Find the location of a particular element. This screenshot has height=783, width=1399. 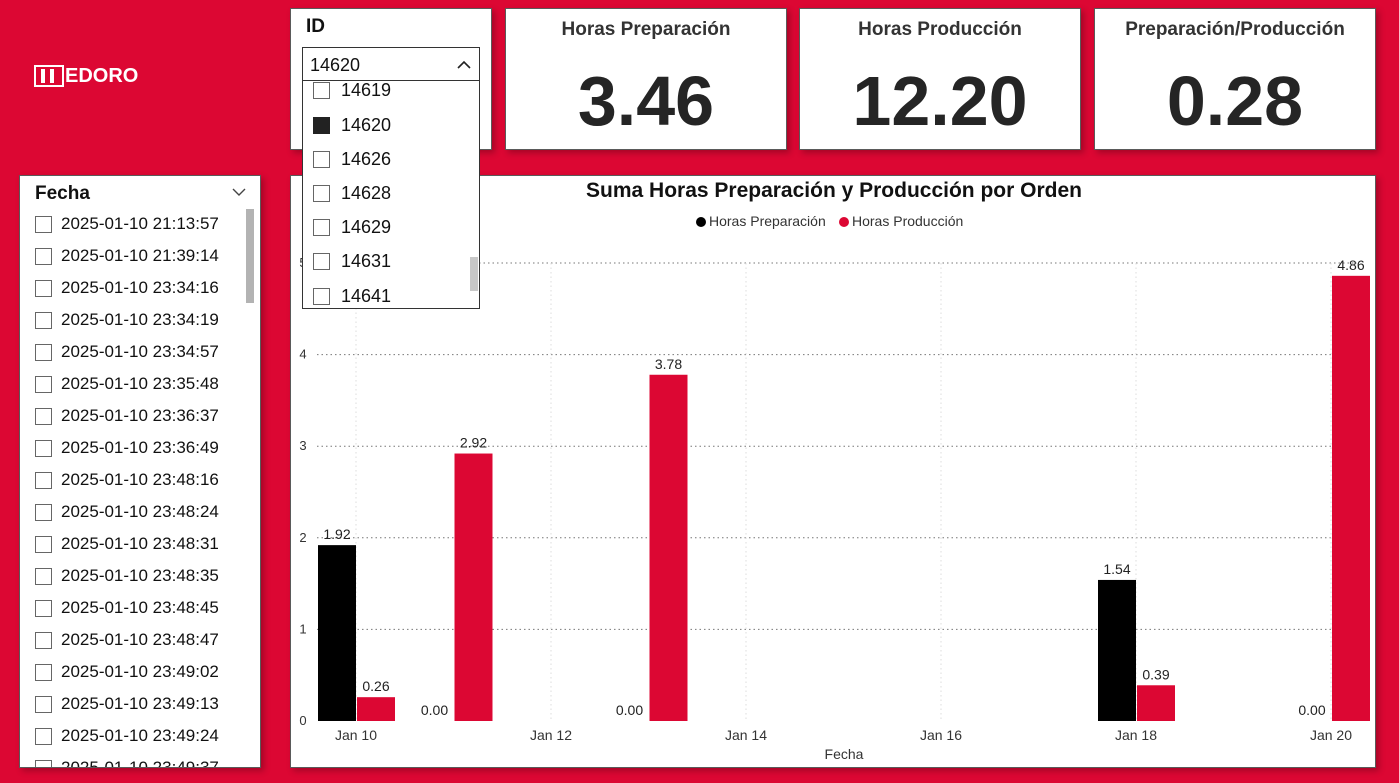

id-option: 14626 is located at coordinates (352, 159).